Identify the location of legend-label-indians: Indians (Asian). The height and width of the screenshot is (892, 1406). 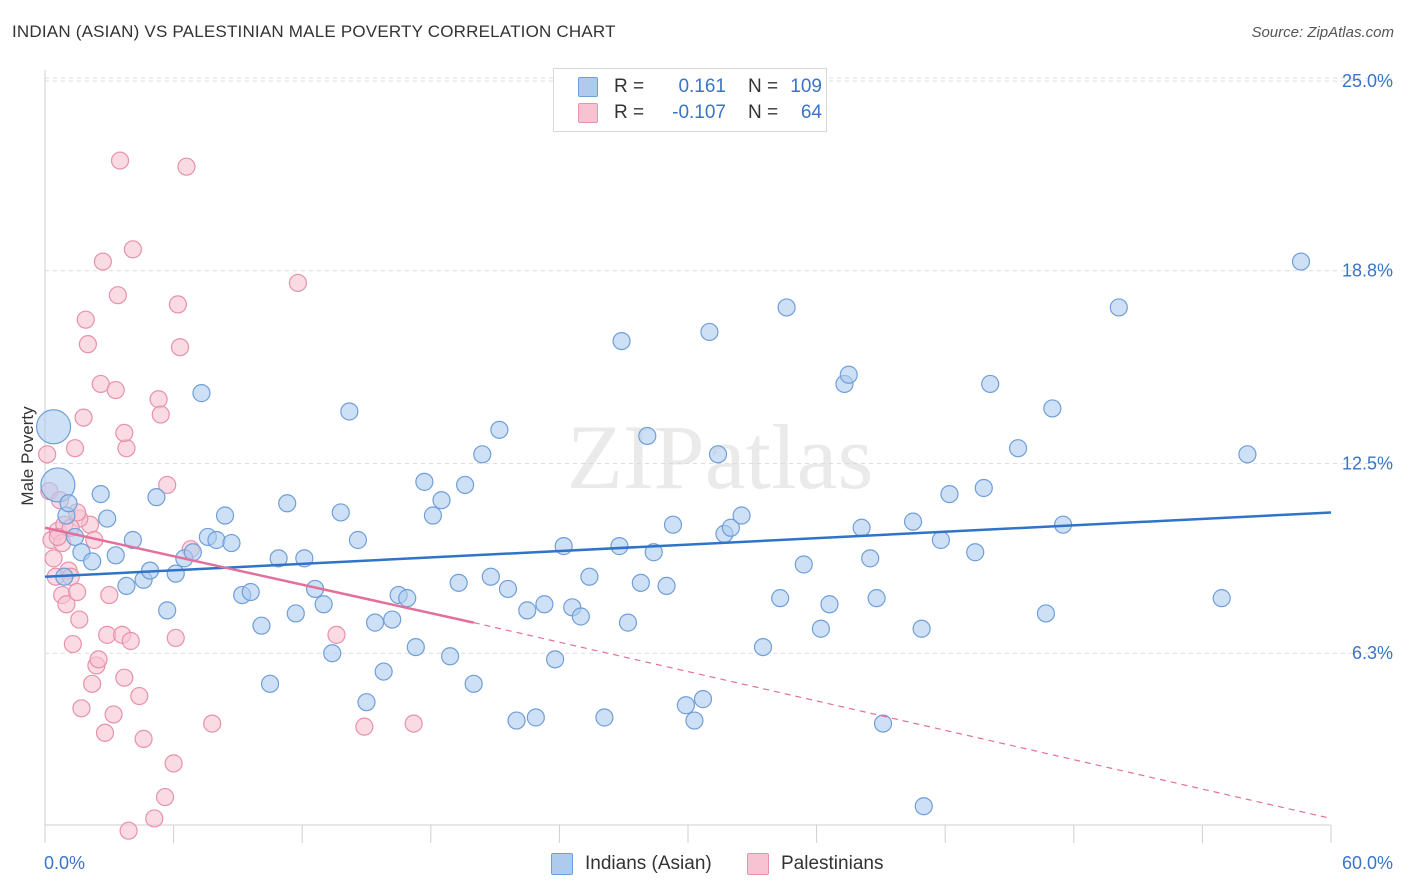
(648, 863).